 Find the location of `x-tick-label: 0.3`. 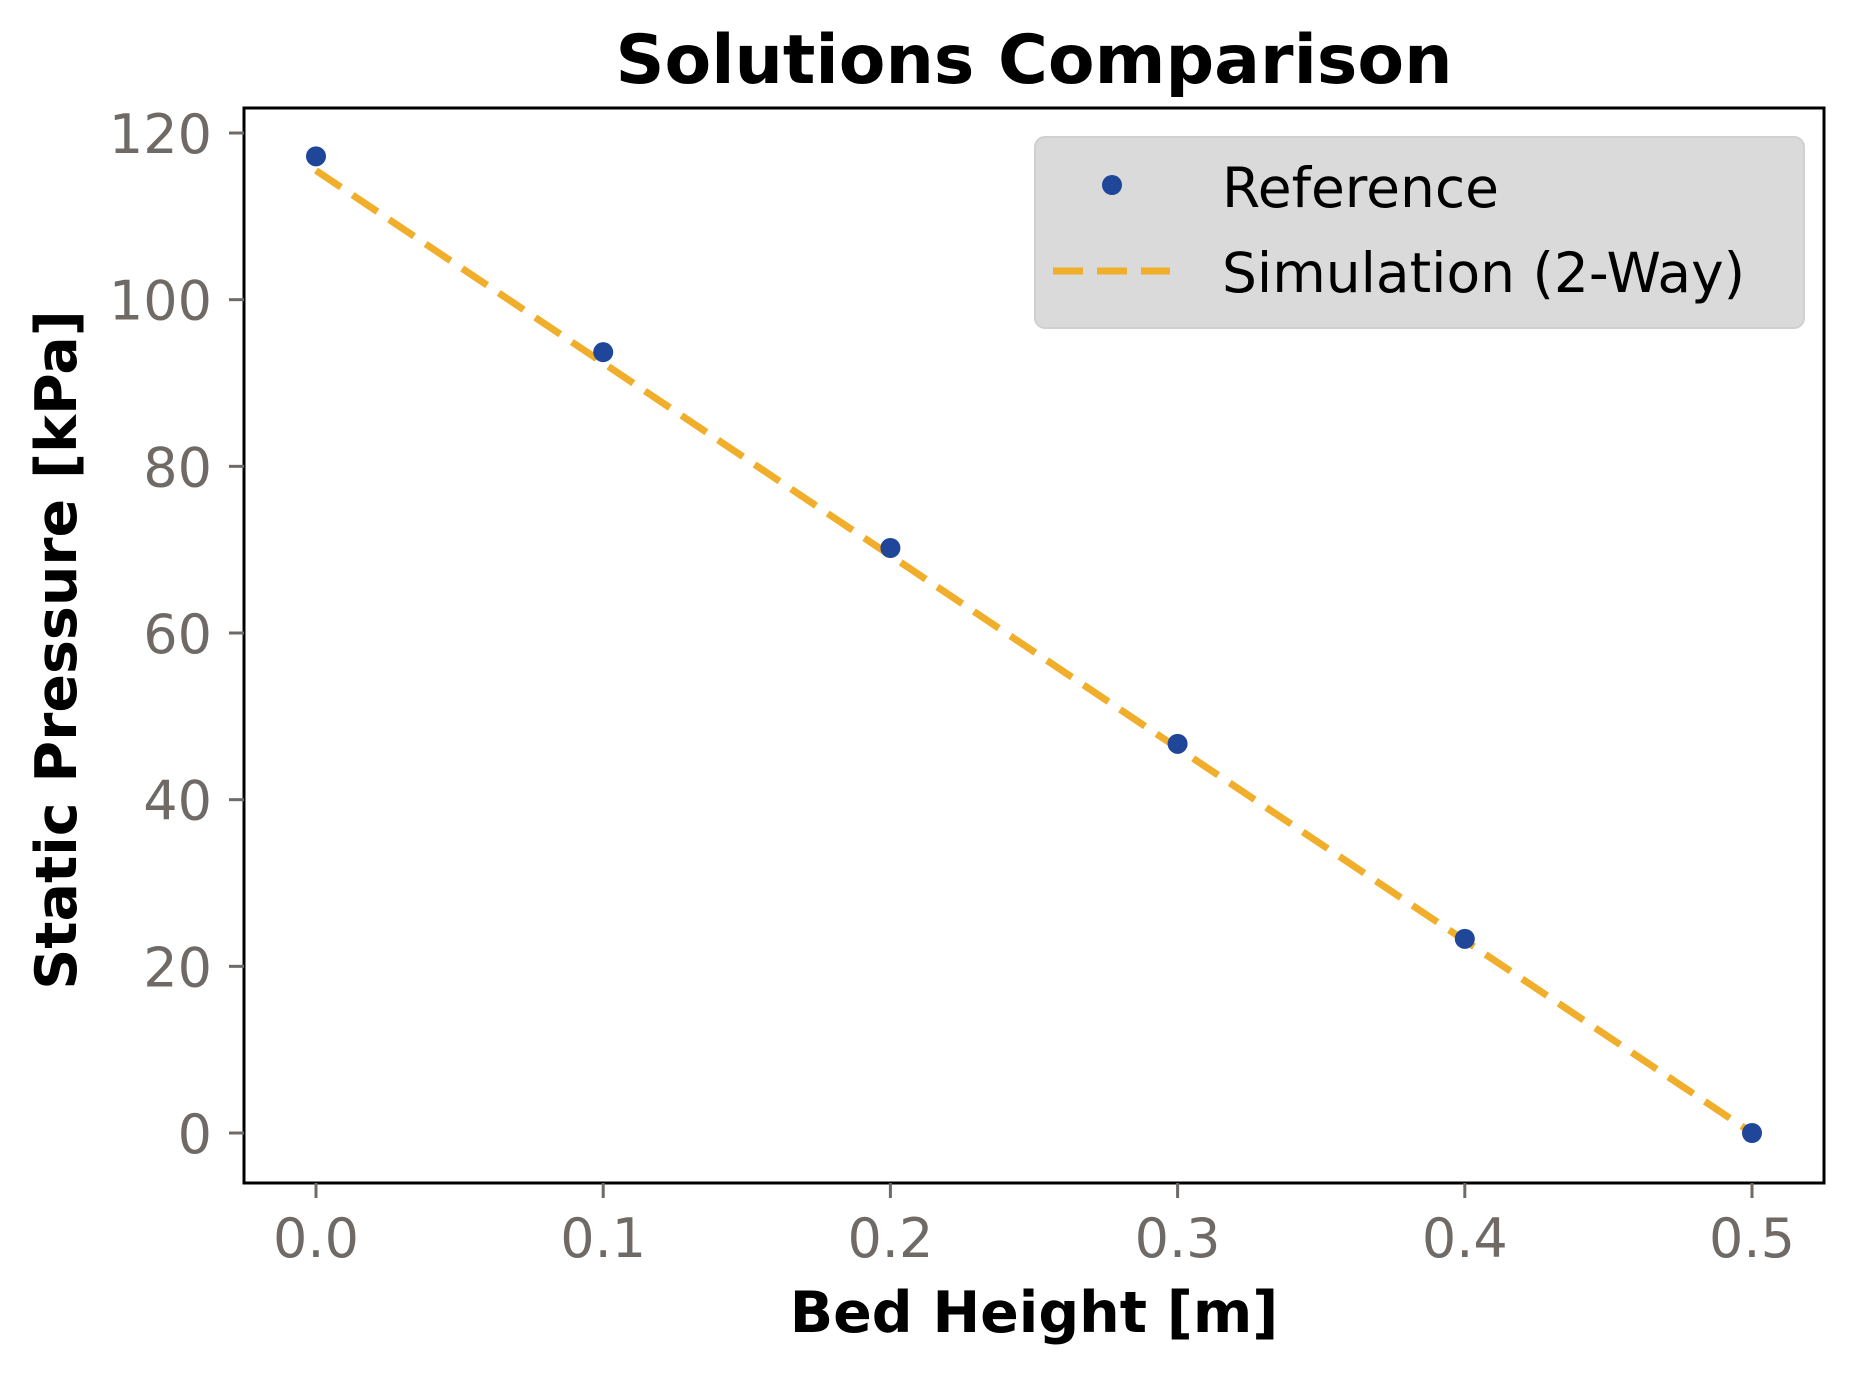

x-tick-label: 0.3 is located at coordinates (1178, 1238).